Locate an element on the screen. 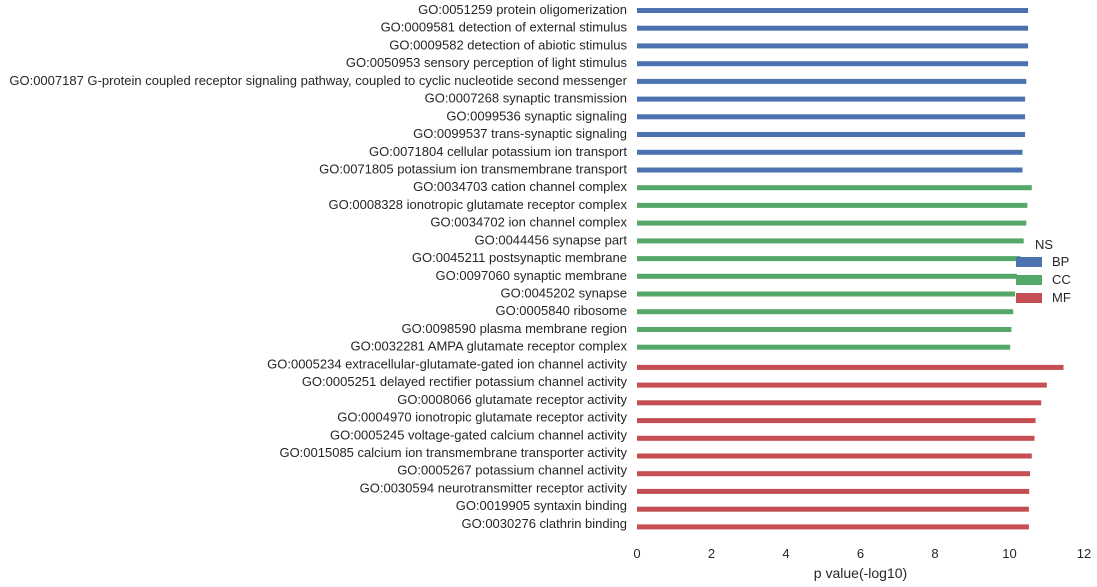 This screenshot has width=1097, height=587. legend-swatch-cc is located at coordinates (1029, 280).